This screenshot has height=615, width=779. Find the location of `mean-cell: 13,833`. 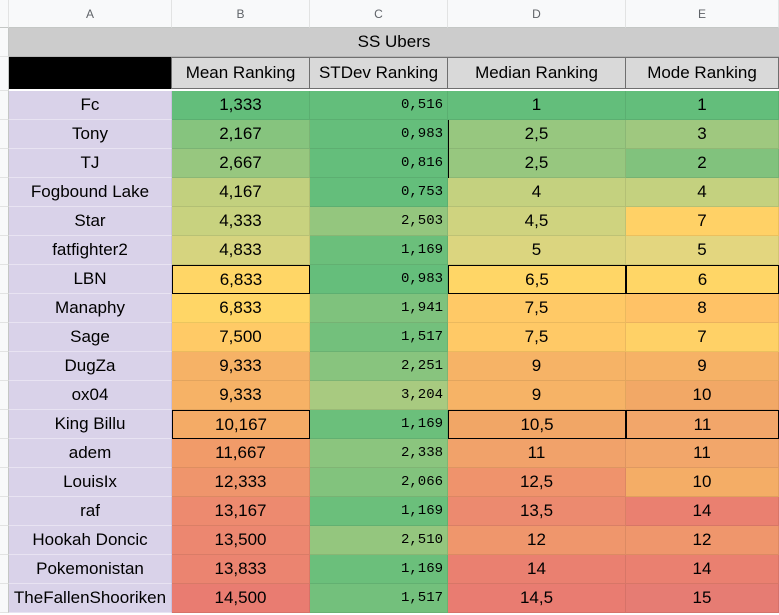

mean-cell: 13,833 is located at coordinates (241, 569).